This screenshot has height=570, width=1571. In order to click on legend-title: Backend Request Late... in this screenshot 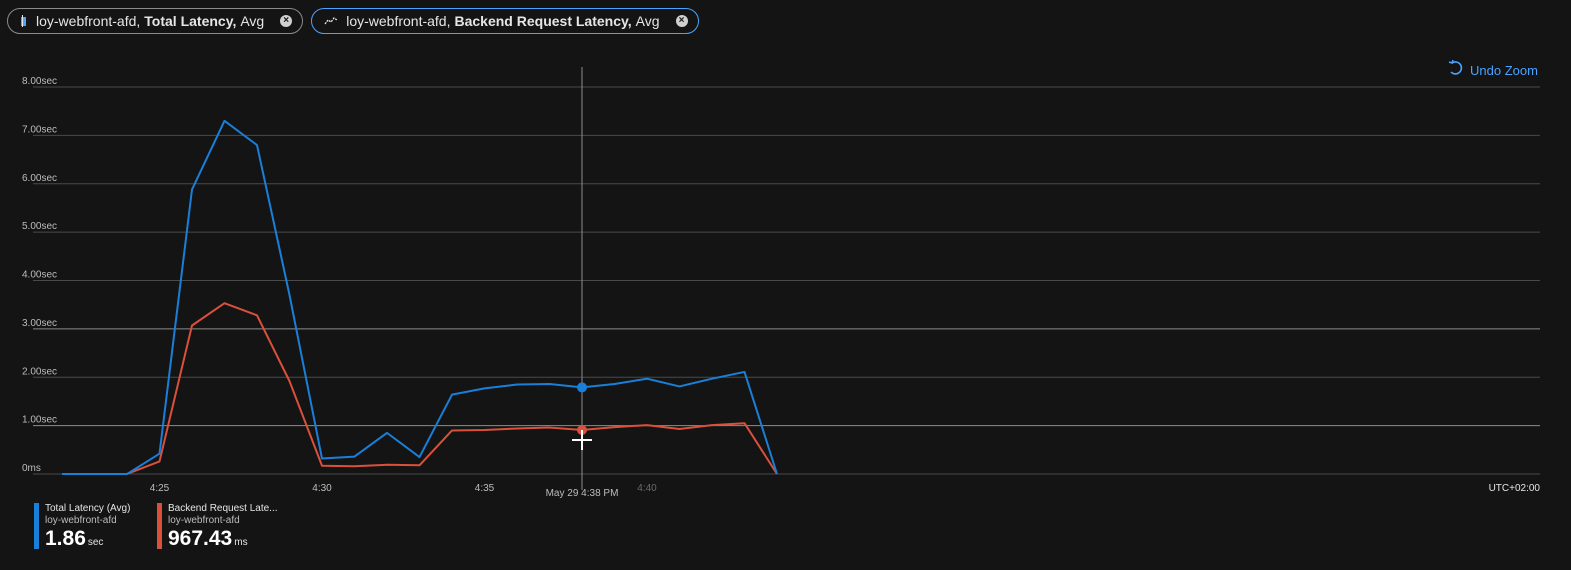, I will do `click(223, 508)`.